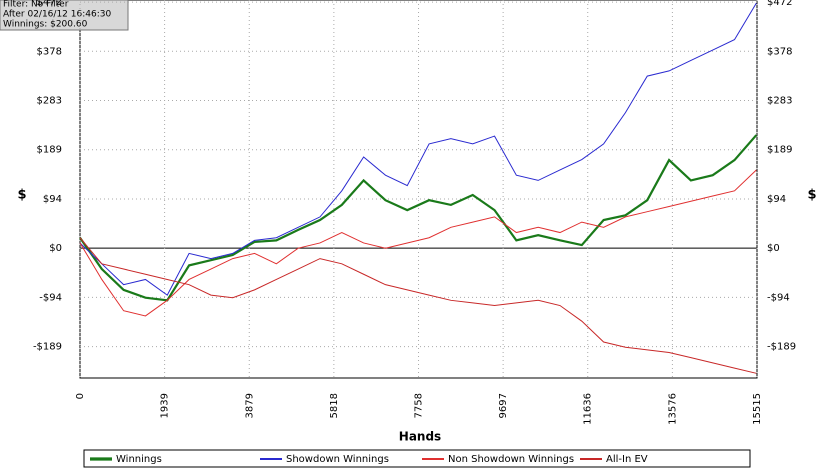 The height and width of the screenshot is (470, 835). What do you see at coordinates (511, 459) in the screenshot?
I see `legend-label: Non Showdown Winnings` at bounding box center [511, 459].